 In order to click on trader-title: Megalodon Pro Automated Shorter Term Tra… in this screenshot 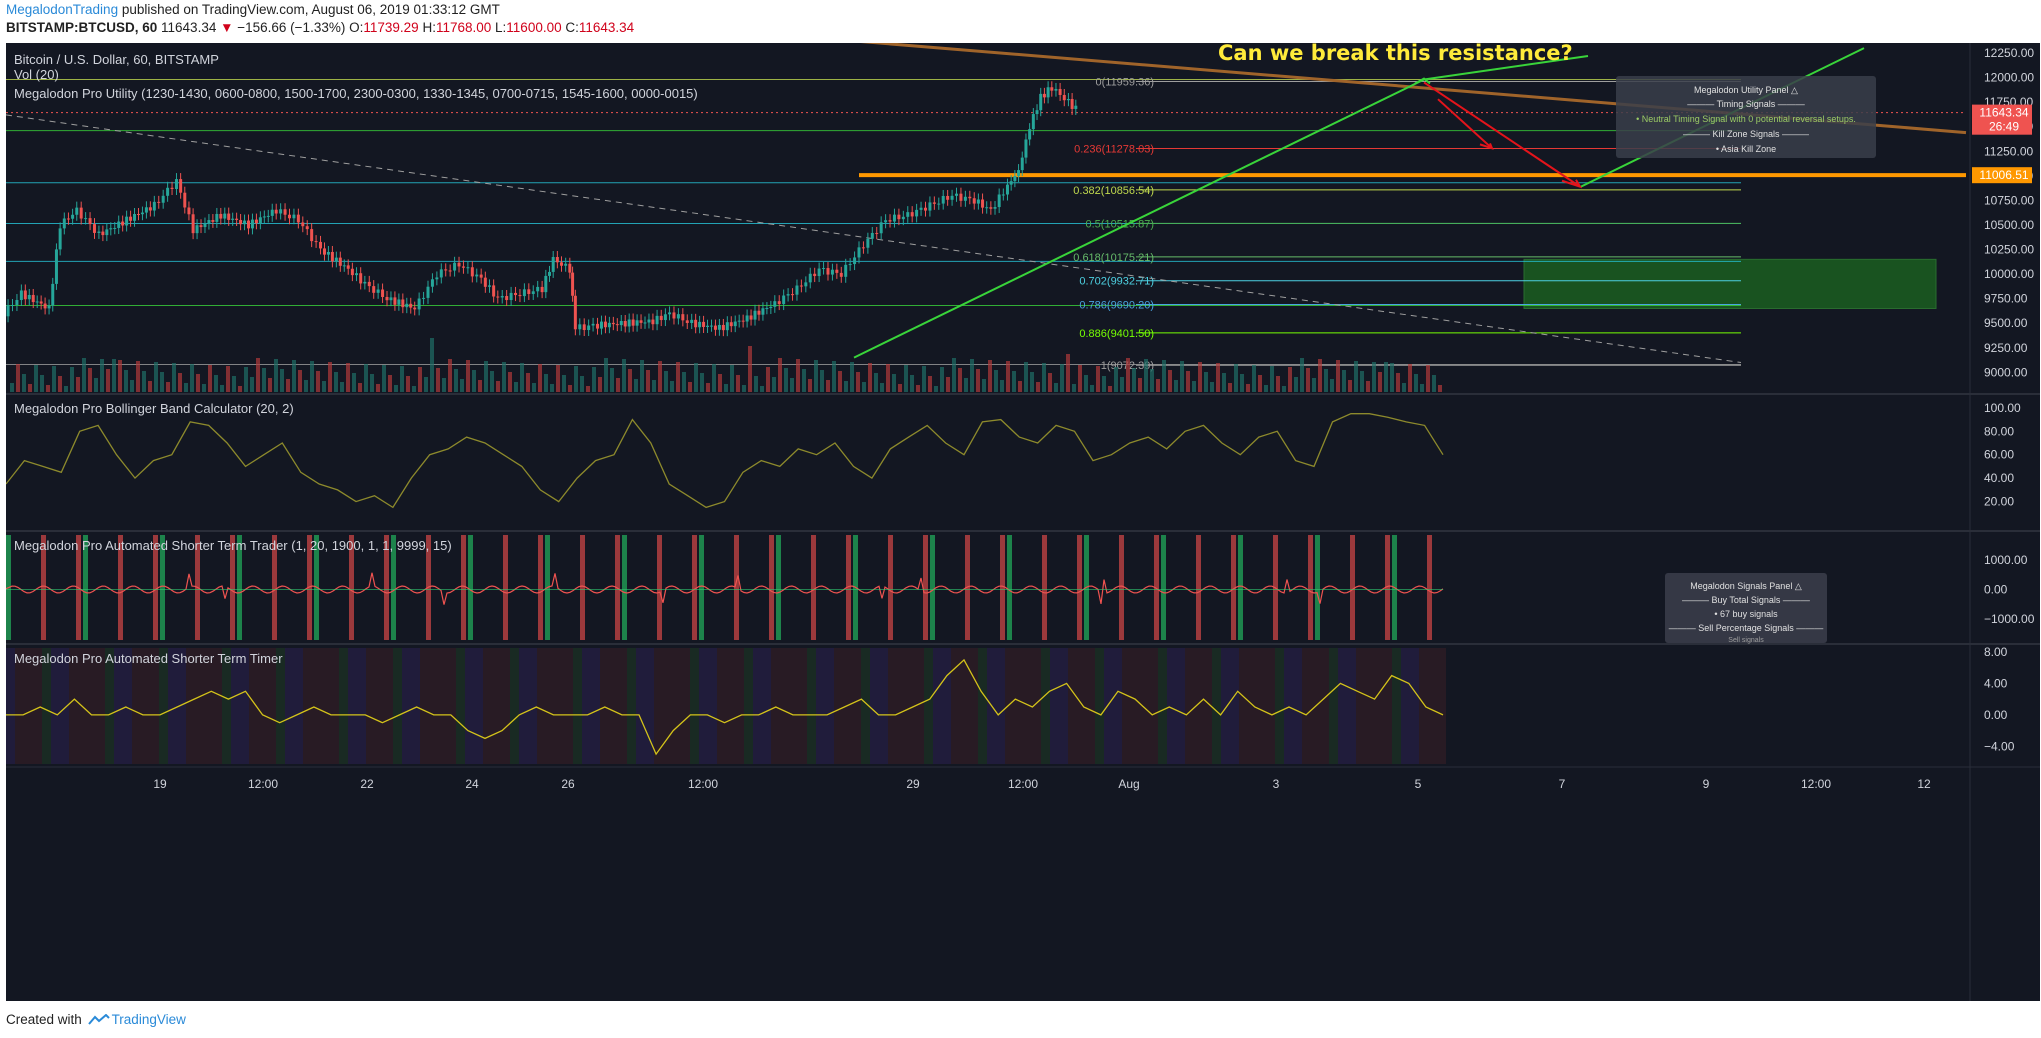, I will do `click(233, 545)`.